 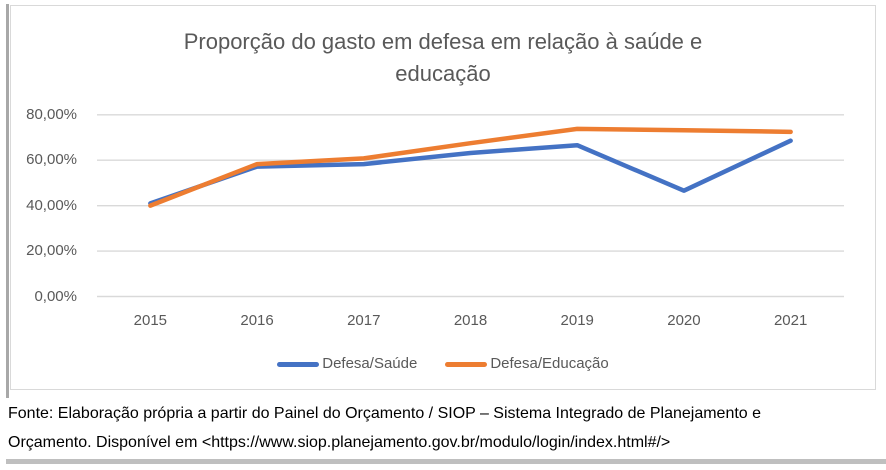 I want to click on x-tick-label: 2020, so click(x=684, y=320).